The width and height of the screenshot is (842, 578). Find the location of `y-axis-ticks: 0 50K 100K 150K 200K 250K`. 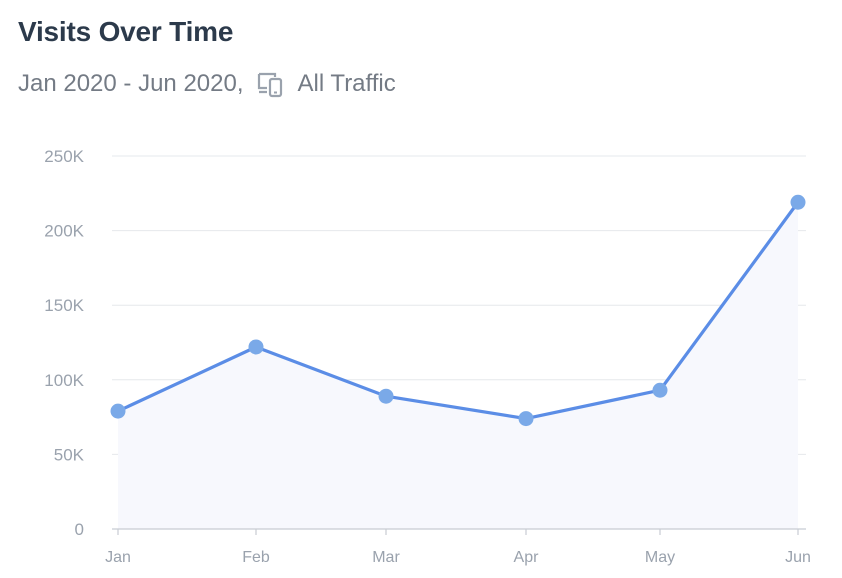

y-axis-ticks: 0 50K 100K 150K 200K 250K is located at coordinates (64, 343).